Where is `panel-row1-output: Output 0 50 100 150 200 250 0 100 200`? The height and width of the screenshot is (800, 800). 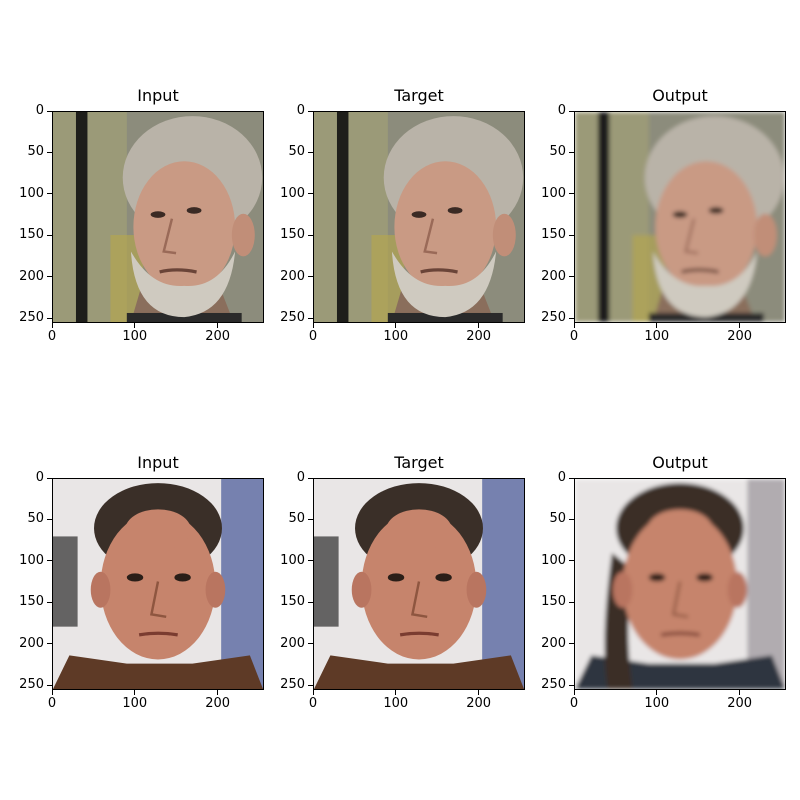 panel-row1-output: Output 0 50 100 150 200 250 0 100 200 is located at coordinates (670, 228).